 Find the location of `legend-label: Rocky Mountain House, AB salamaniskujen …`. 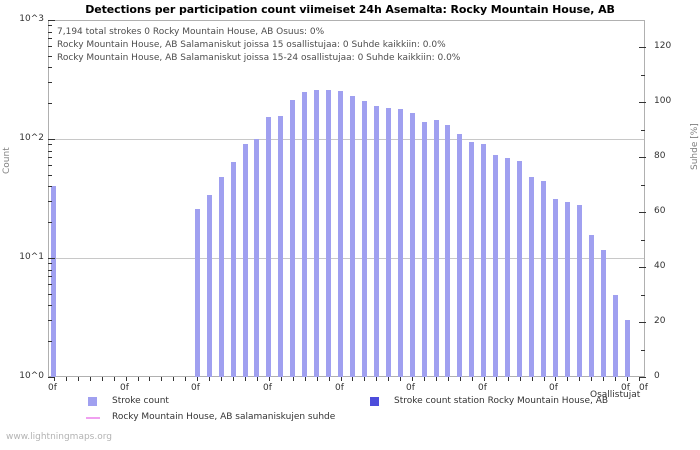

legend-label: Rocky Mountain House, AB salamaniskujen … is located at coordinates (224, 417).